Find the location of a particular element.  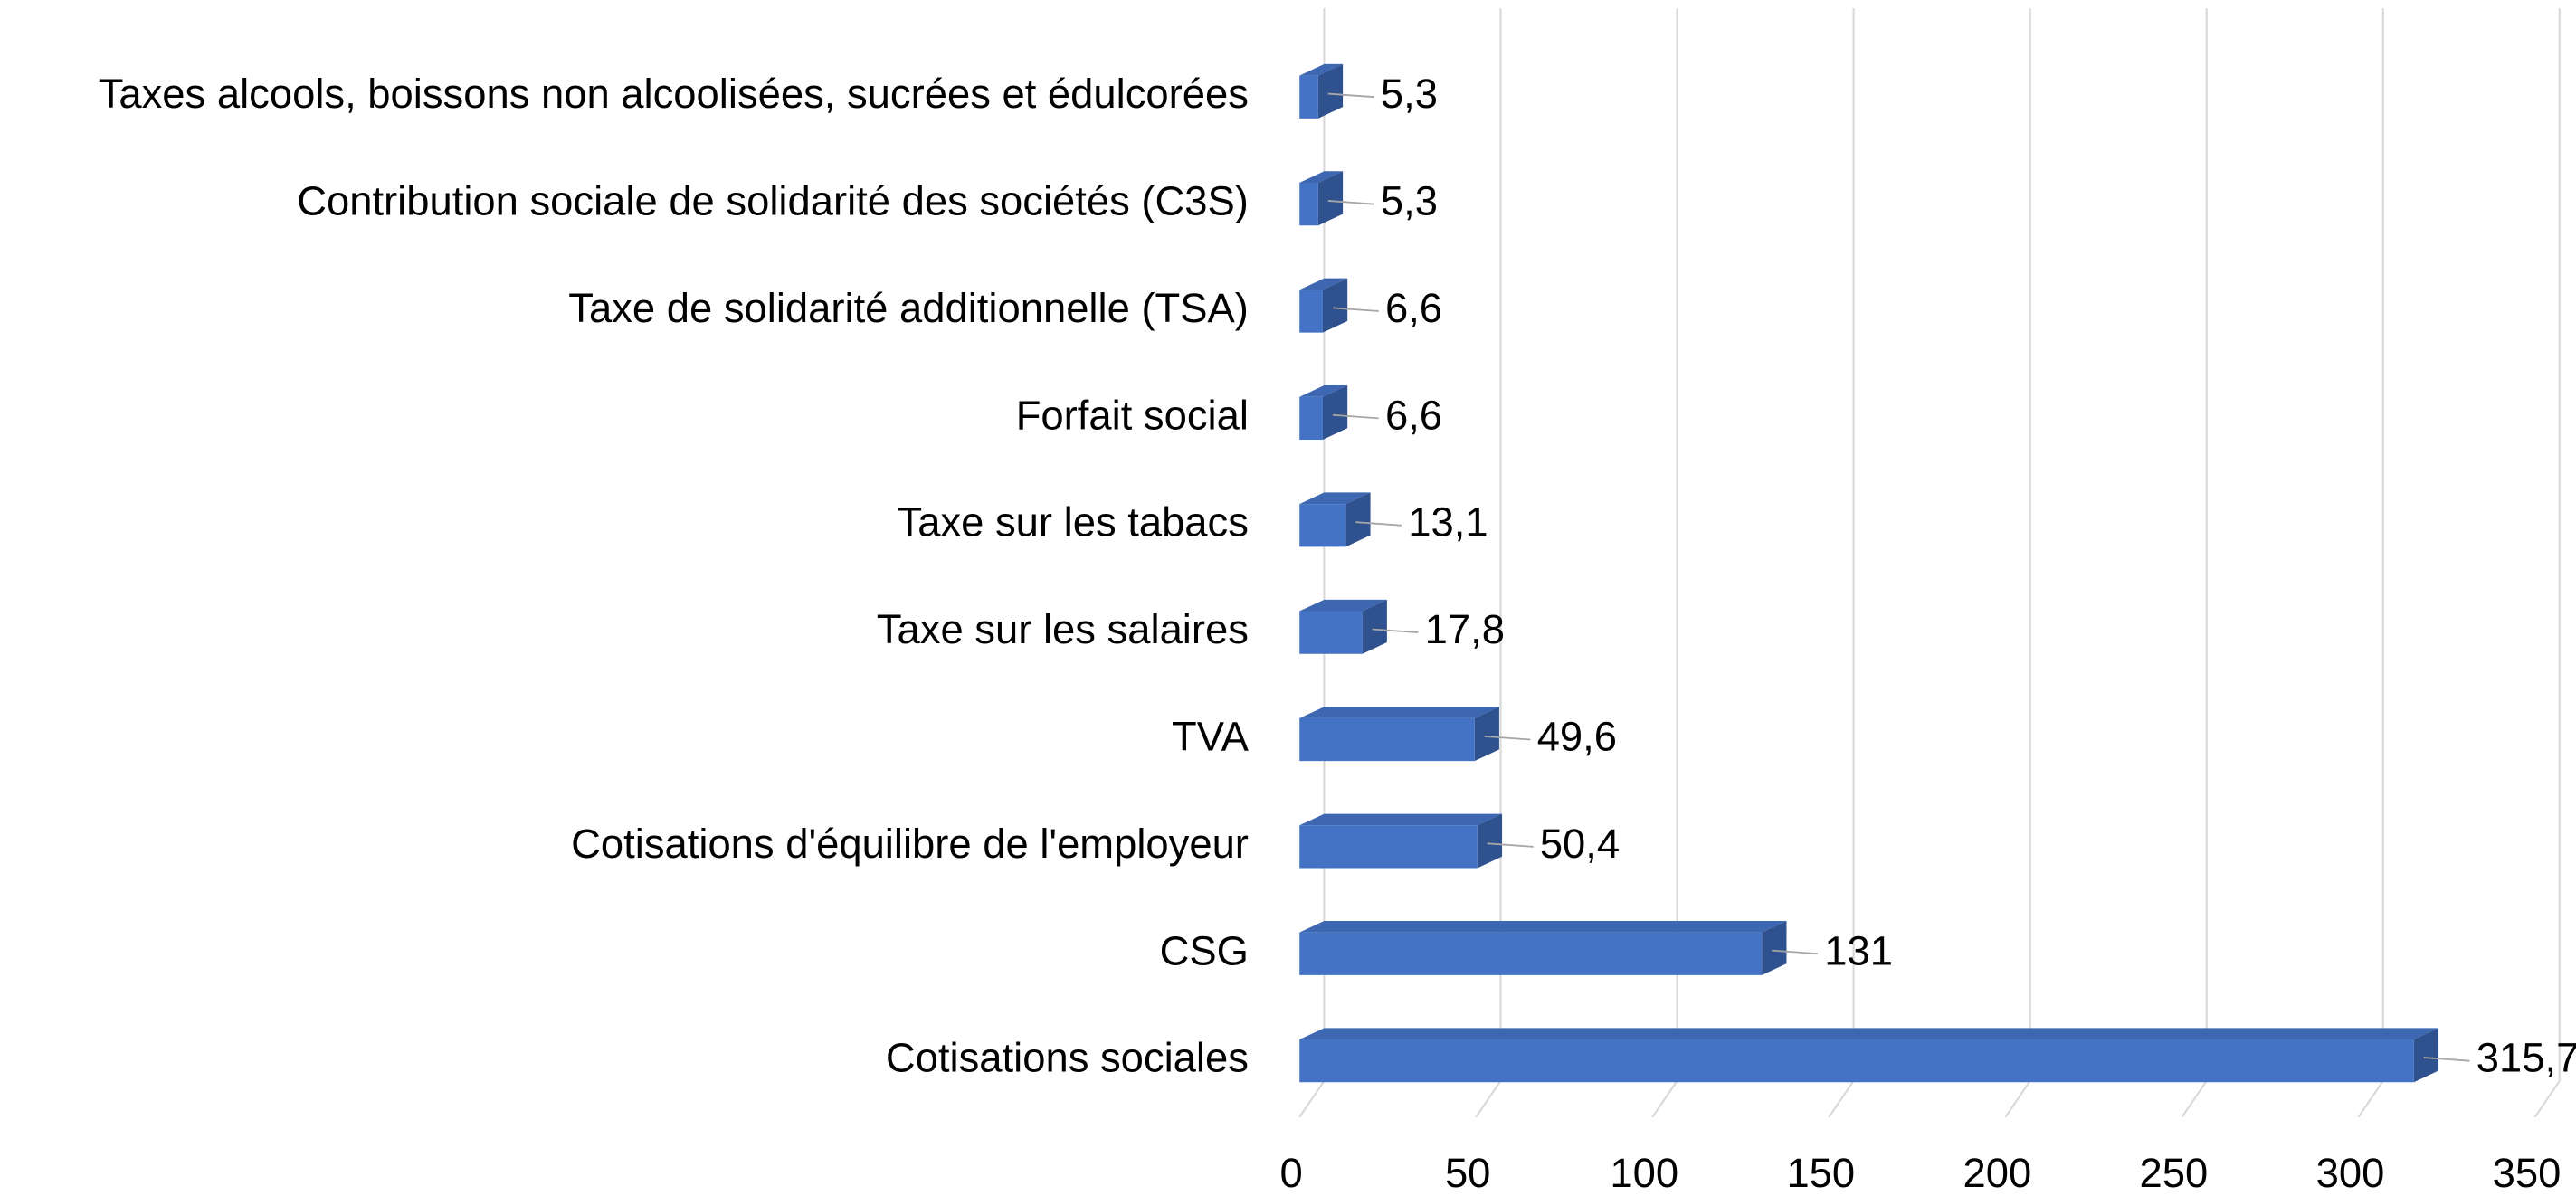

data-label: 49,6 is located at coordinates (1577, 736).